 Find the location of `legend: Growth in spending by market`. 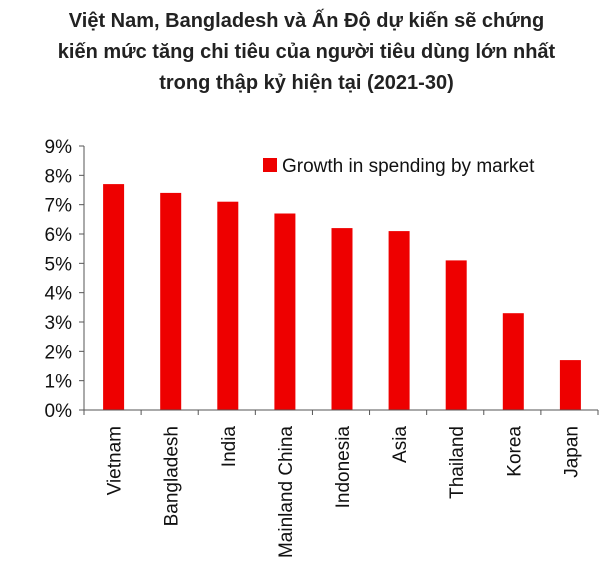

legend: Growth in spending by market is located at coordinates (399, 166).